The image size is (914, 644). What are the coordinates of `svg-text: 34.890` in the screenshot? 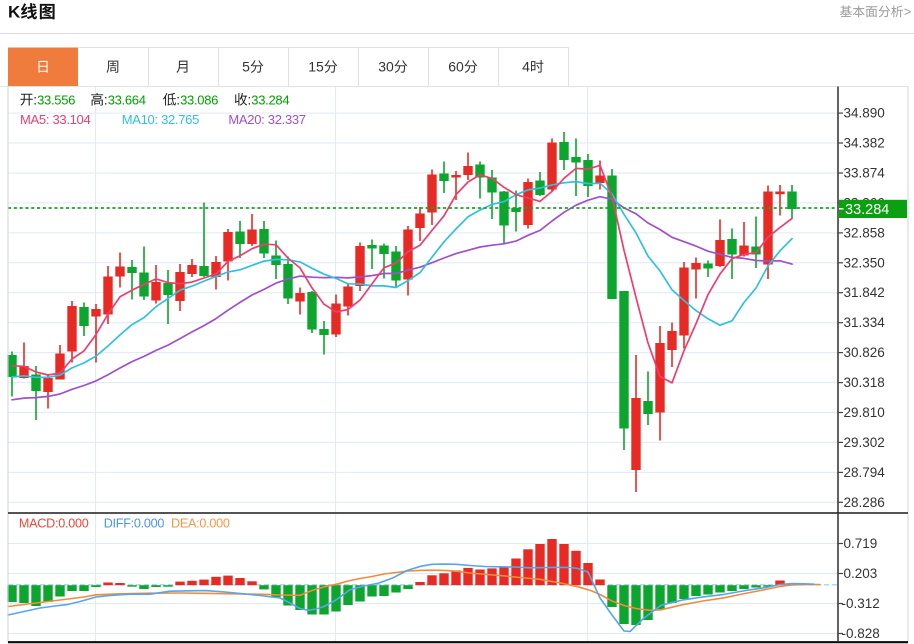 It's located at (864, 113).